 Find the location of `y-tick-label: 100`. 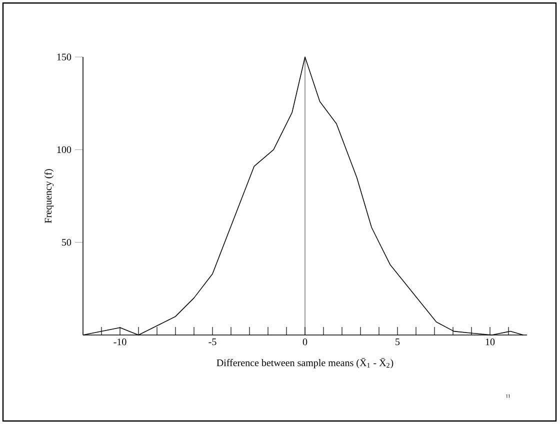

y-tick-label: 100 is located at coordinates (64, 150).